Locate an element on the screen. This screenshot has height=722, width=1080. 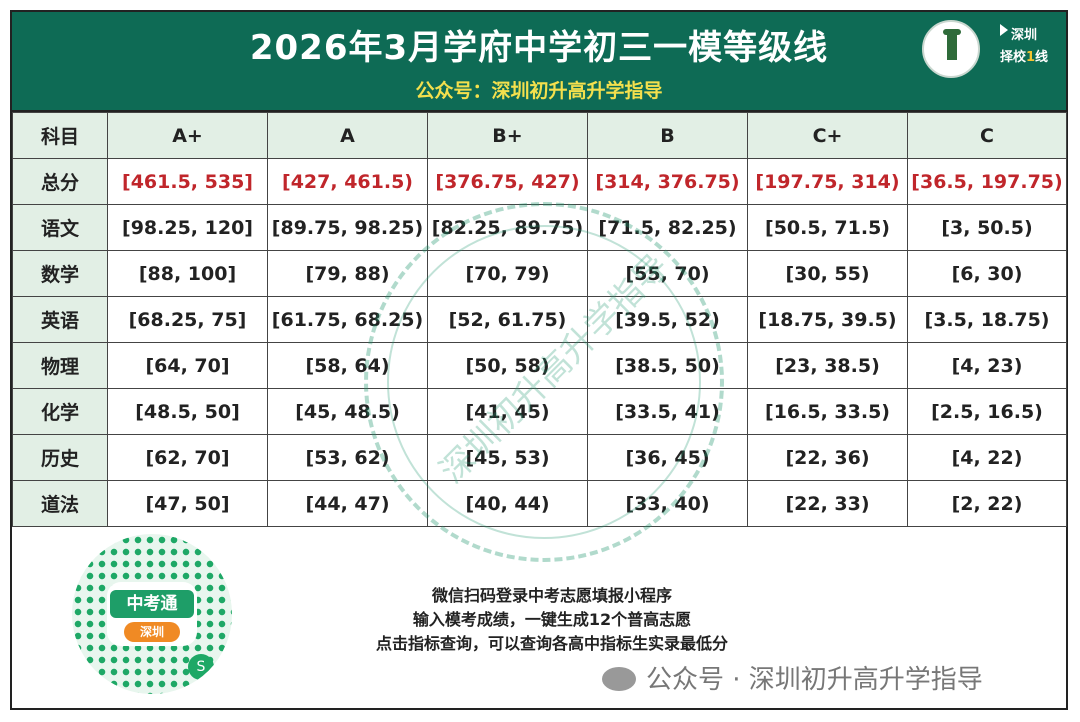
range-cell: [79, 88) is located at coordinates (347, 273).